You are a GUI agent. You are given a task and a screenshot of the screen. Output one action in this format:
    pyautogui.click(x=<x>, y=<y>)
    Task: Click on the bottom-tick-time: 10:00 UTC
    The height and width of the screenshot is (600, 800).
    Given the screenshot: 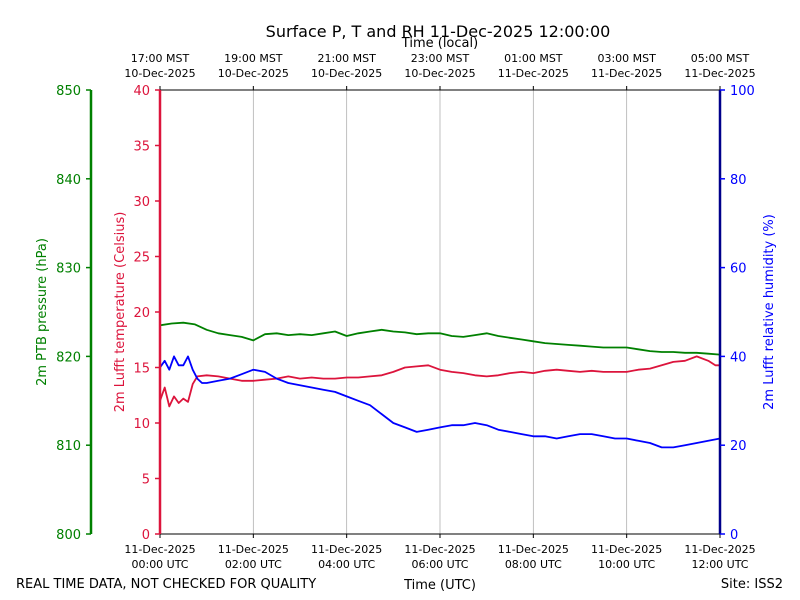 What is the action you would take?
    pyautogui.click(x=626, y=564)
    